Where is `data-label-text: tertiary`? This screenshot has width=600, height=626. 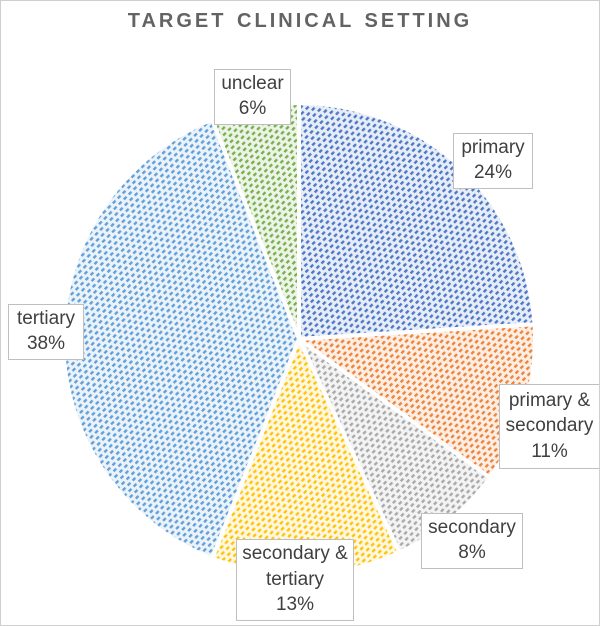 data-label-text: tertiary is located at coordinates (46, 318).